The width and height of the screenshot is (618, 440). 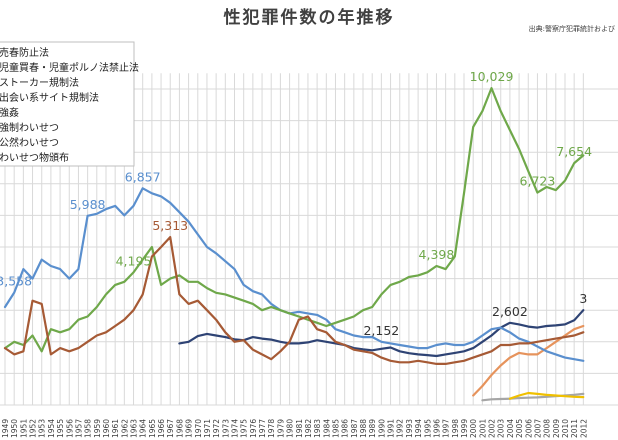 What do you see at coordinates (9, 112) in the screenshot?
I see `legend-item-4: 強姦` at bounding box center [9, 112].